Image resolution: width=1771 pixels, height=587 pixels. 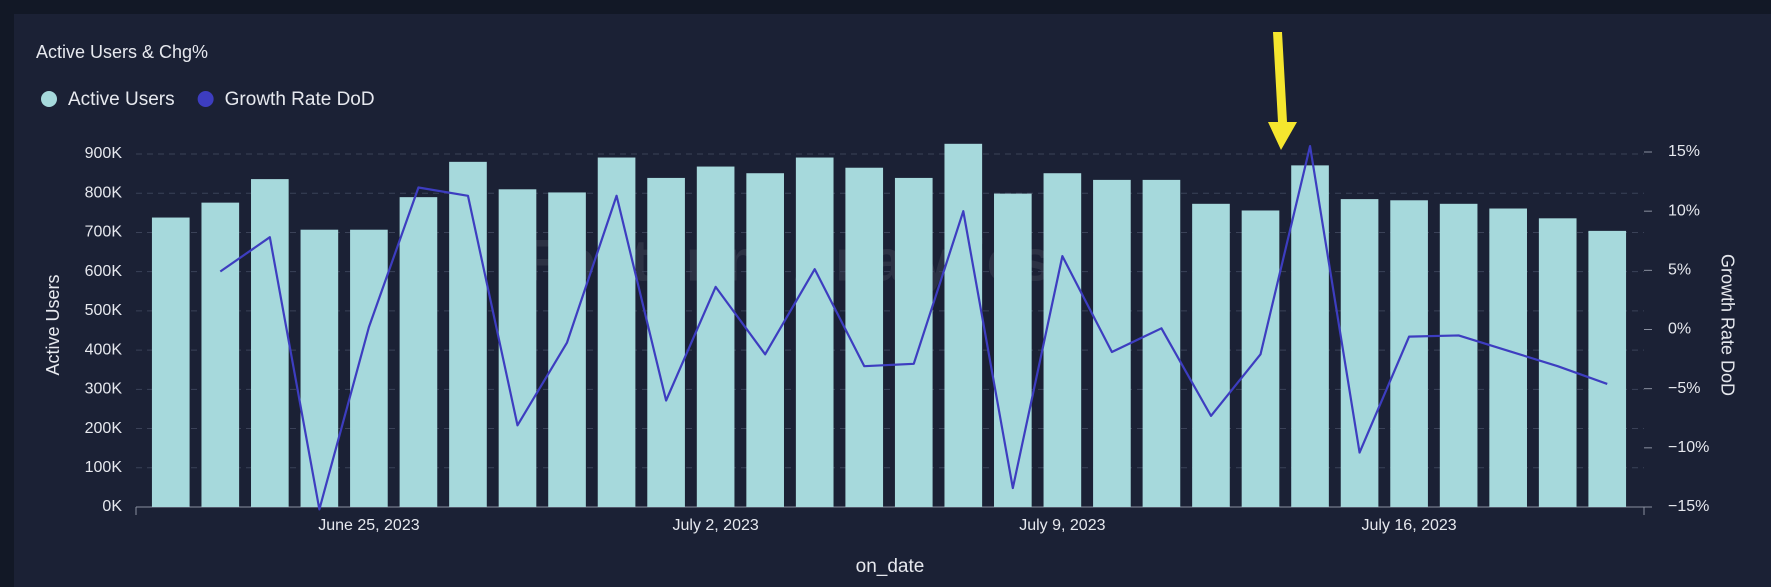 What do you see at coordinates (104, 310) in the screenshot?
I see `y-tick-label: 500K` at bounding box center [104, 310].